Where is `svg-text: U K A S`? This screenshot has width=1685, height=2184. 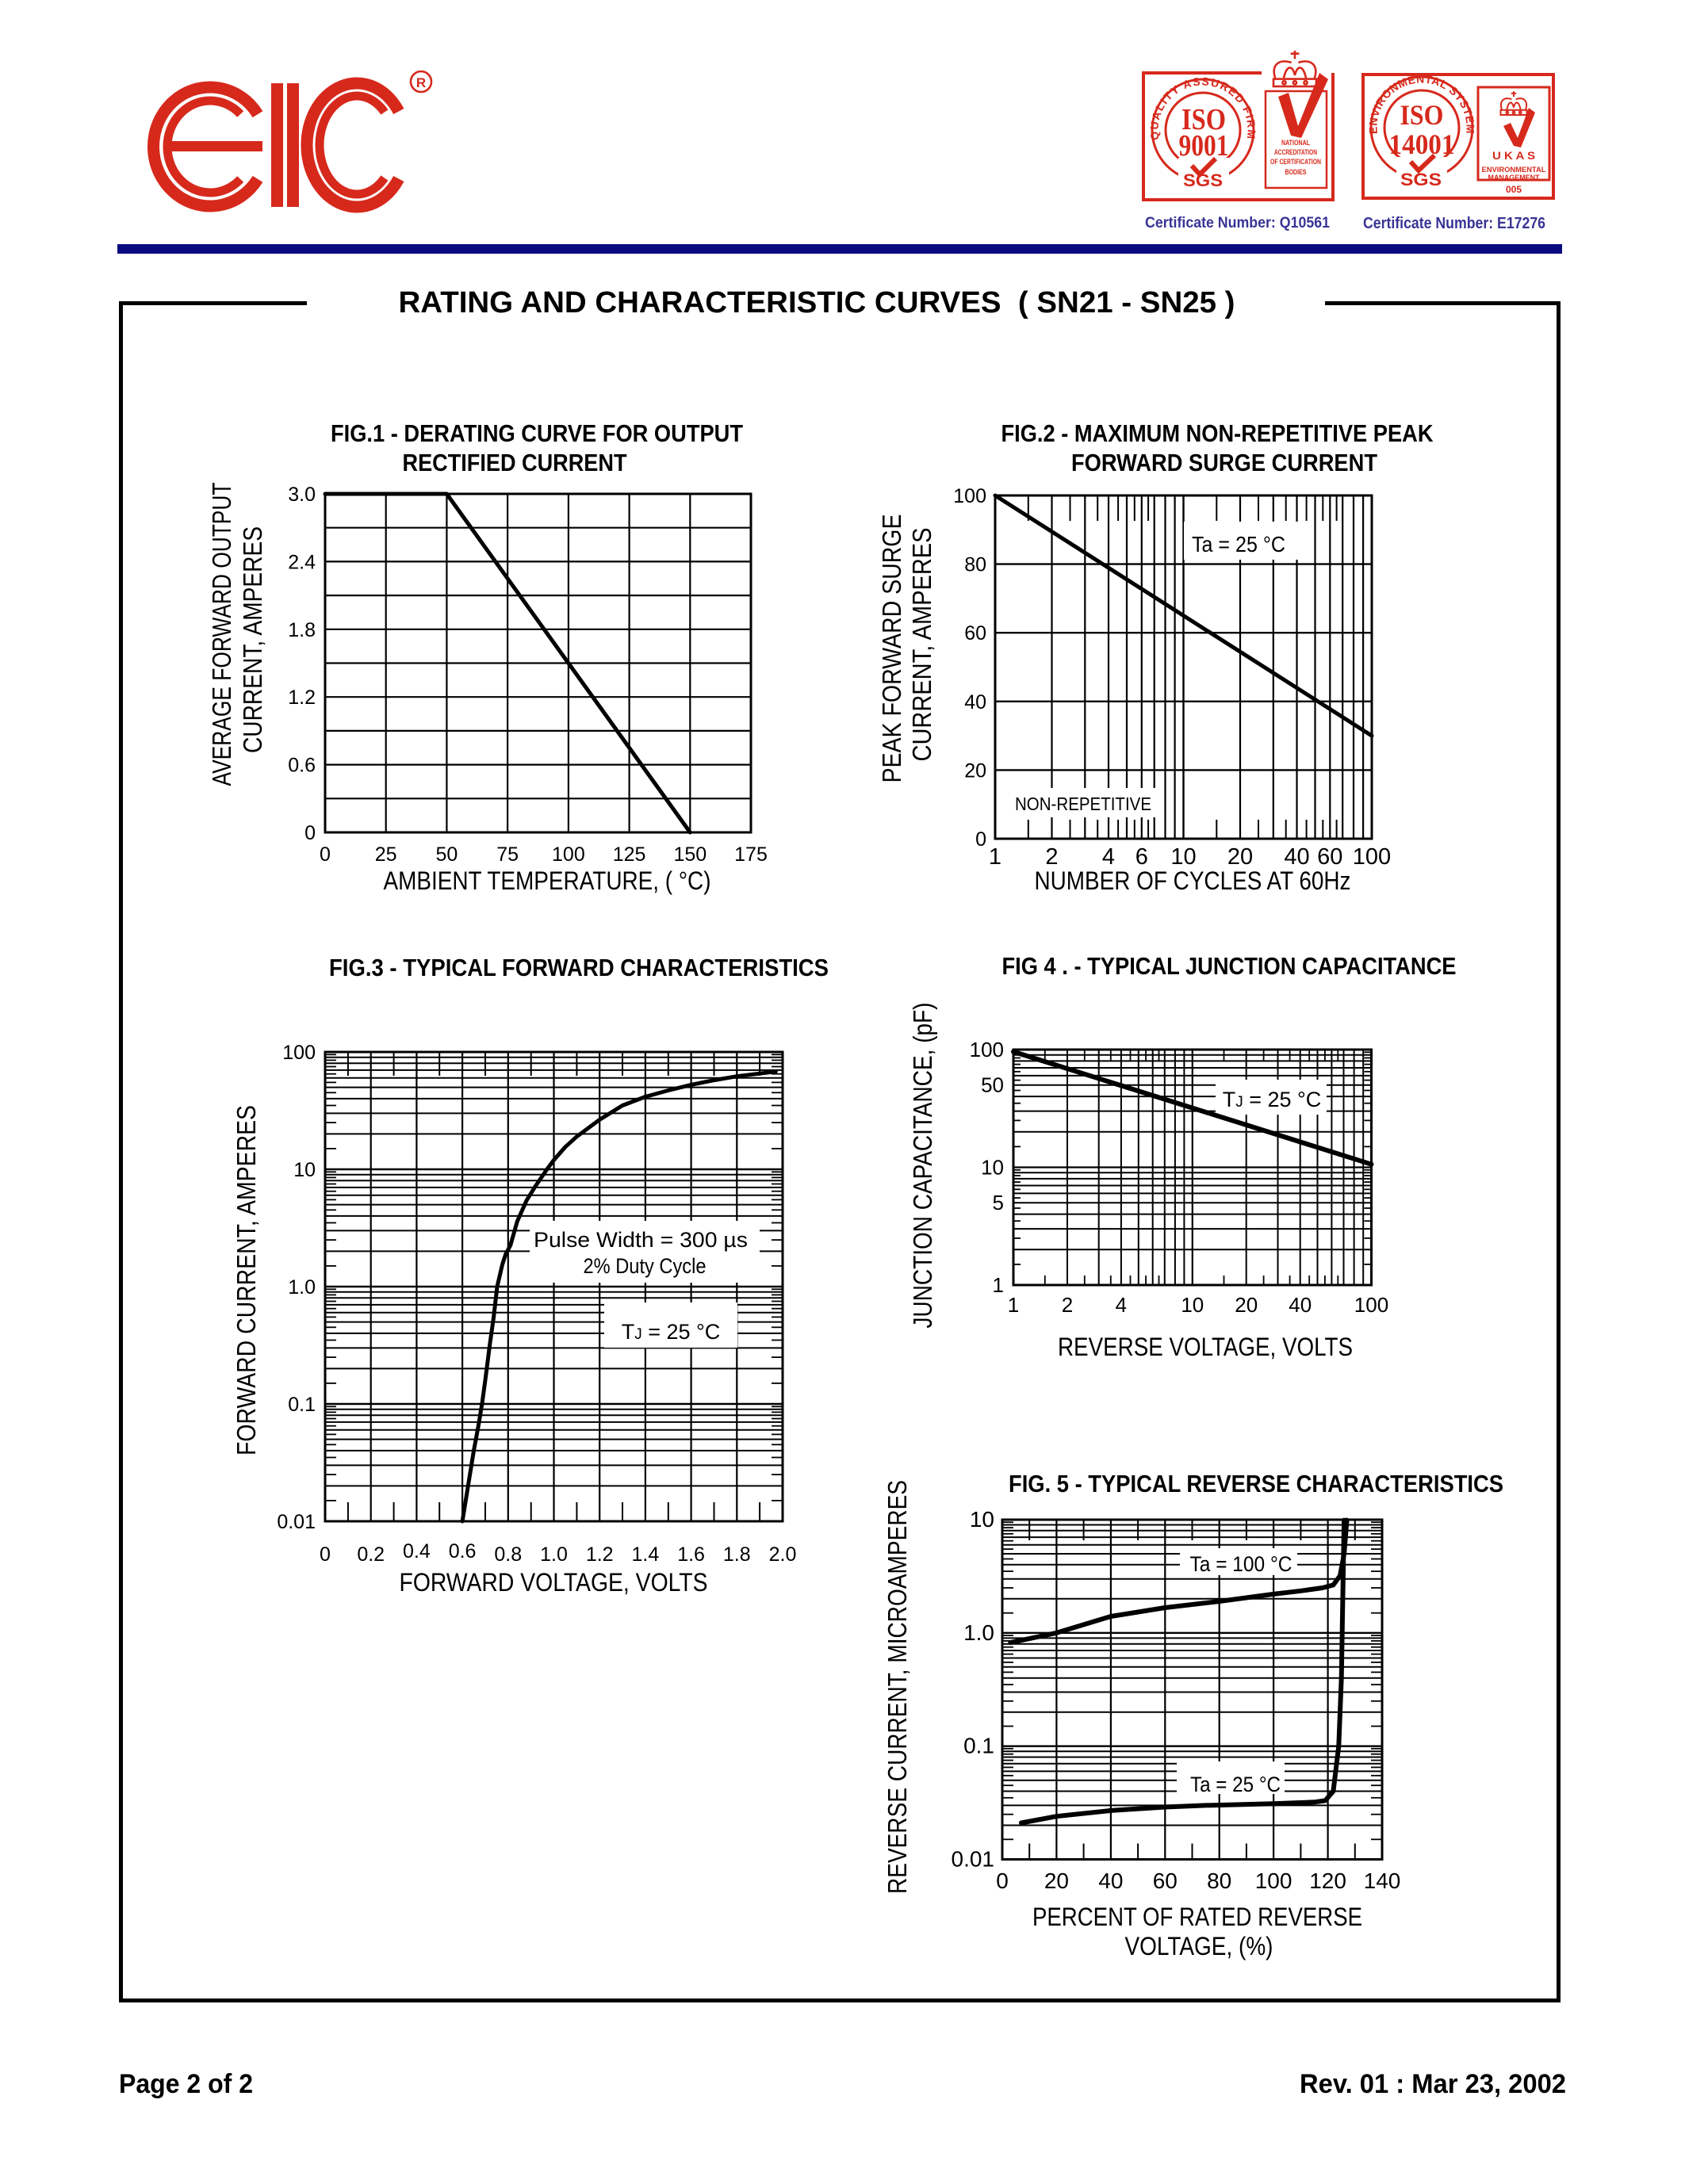
svg-text: U K A S is located at coordinates (1513, 155).